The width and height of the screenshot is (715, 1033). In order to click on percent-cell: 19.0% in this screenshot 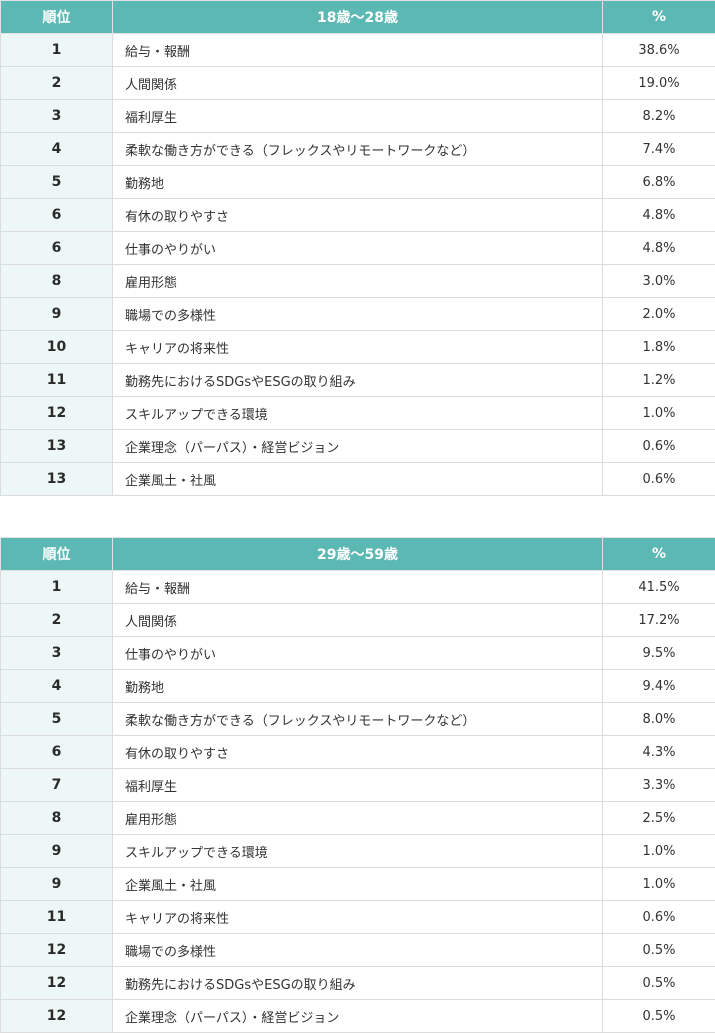, I will do `click(659, 83)`.